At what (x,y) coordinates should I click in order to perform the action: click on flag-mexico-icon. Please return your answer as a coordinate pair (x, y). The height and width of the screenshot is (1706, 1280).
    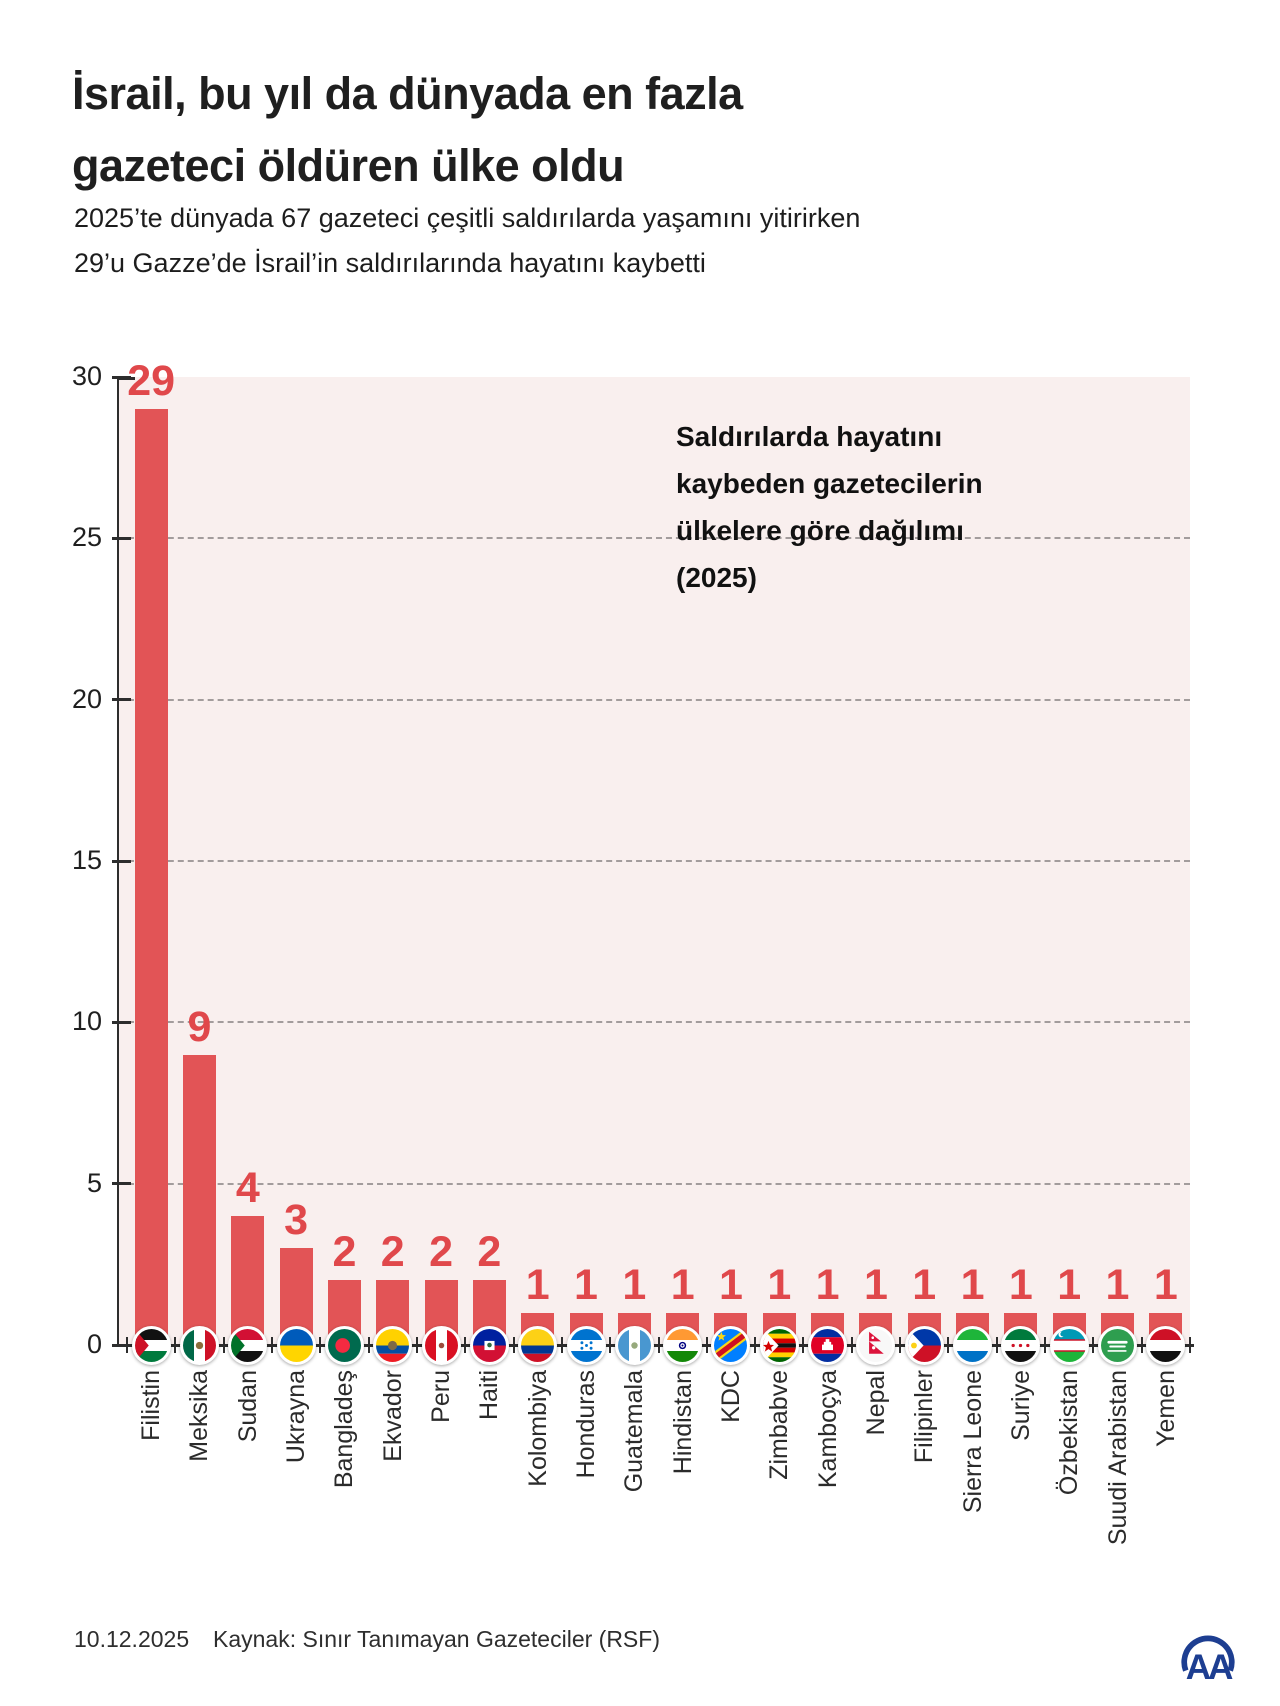
    Looking at the image, I should click on (199, 1345).